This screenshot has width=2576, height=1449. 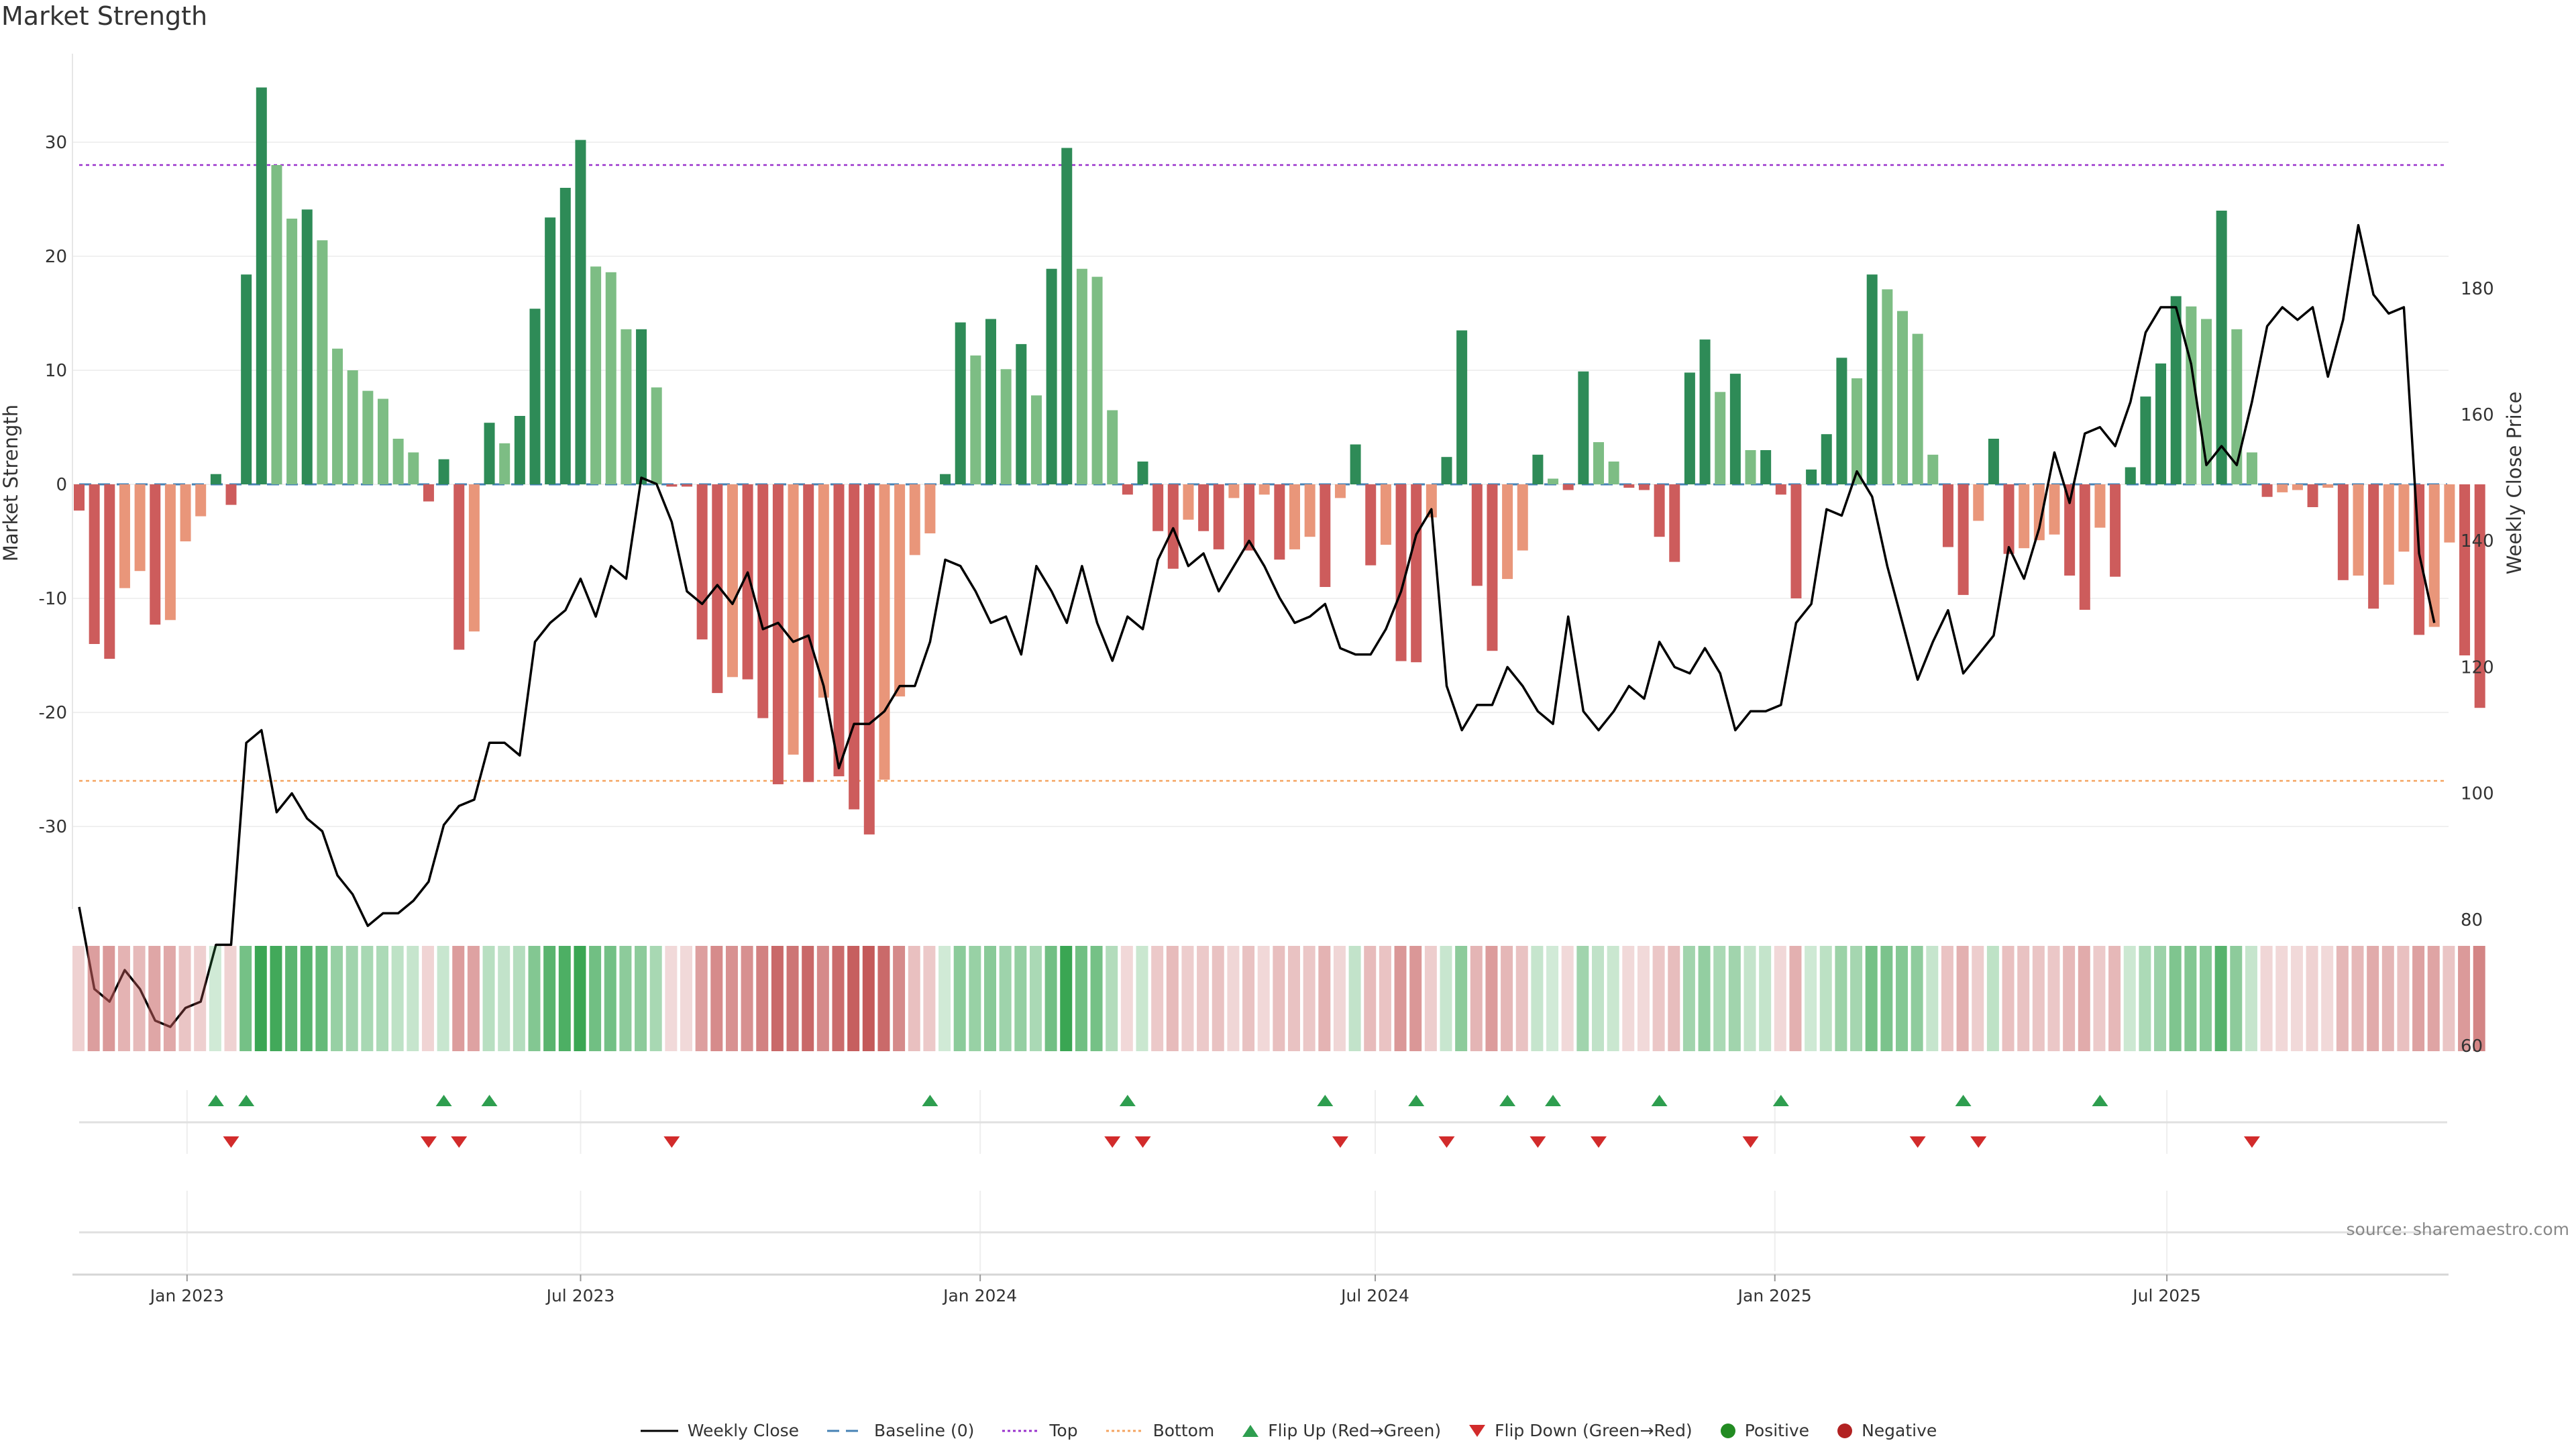 I want to click on source-label: source: sharemaestro.com, so click(x=2458, y=1229).